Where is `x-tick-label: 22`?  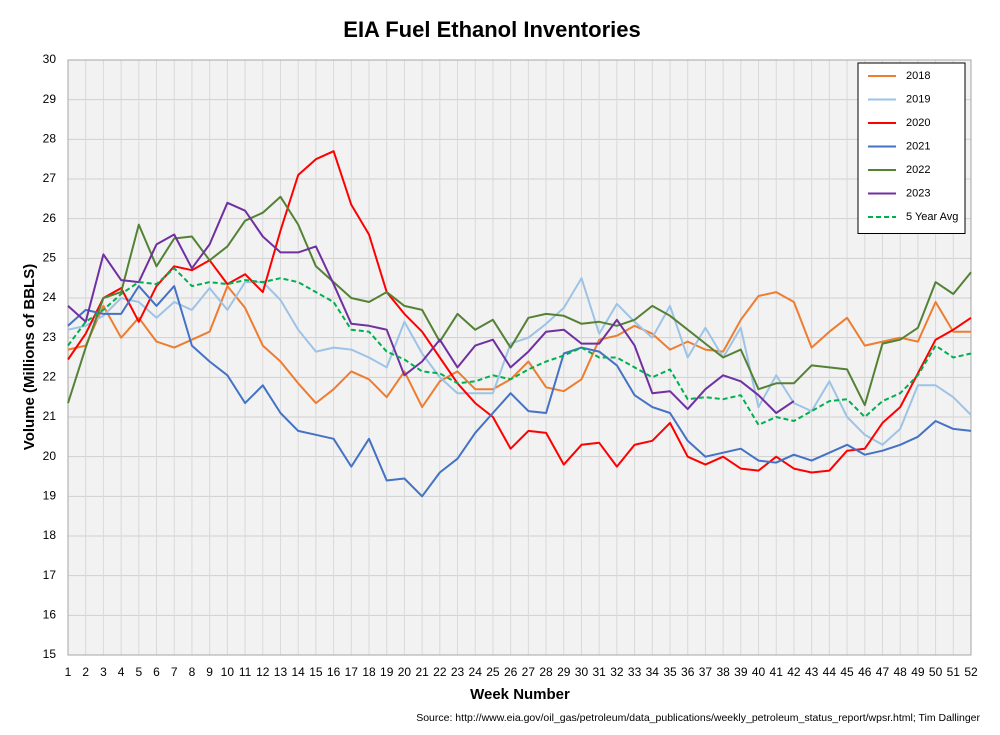
x-tick-label: 22 is located at coordinates (440, 672).